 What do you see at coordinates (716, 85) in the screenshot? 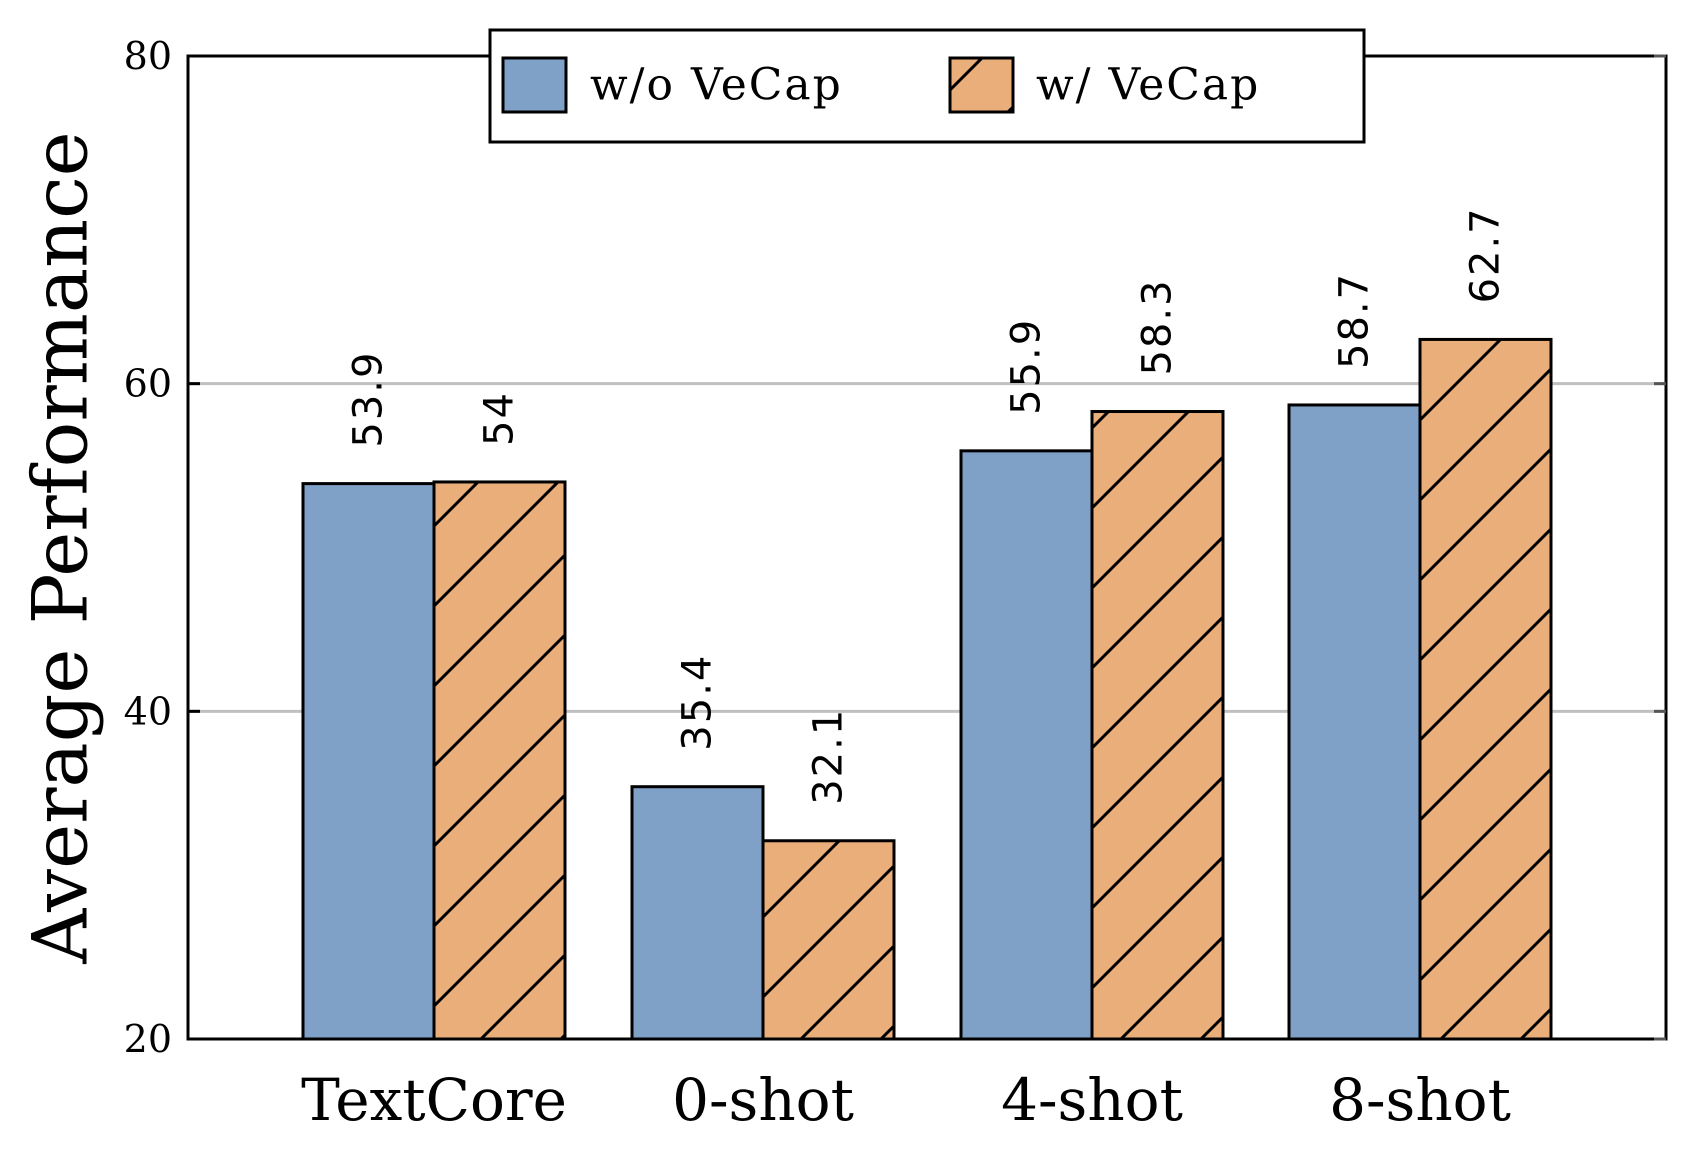
I see `legend-label-without-vecap: w/o VeCap` at bounding box center [716, 85].